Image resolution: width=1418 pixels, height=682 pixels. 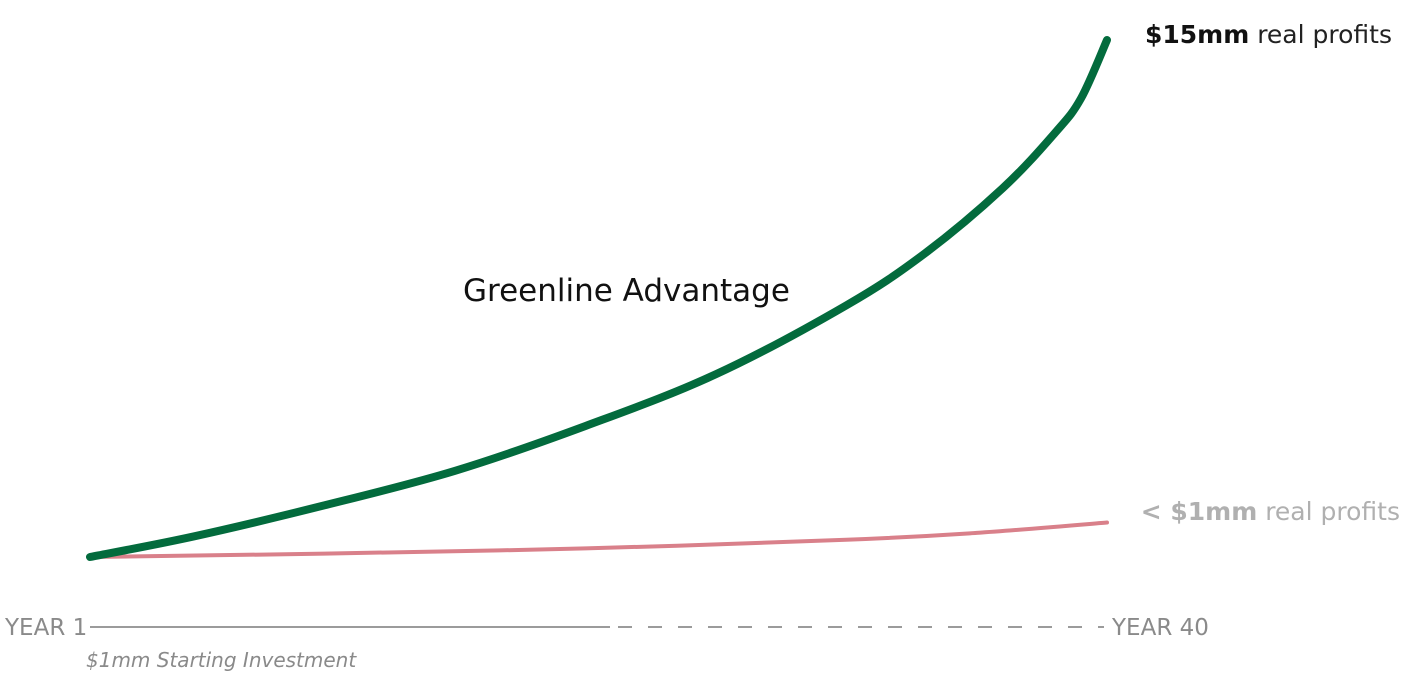 I want to click on conventional-end-value: < $1mm, so click(x=1199, y=511).